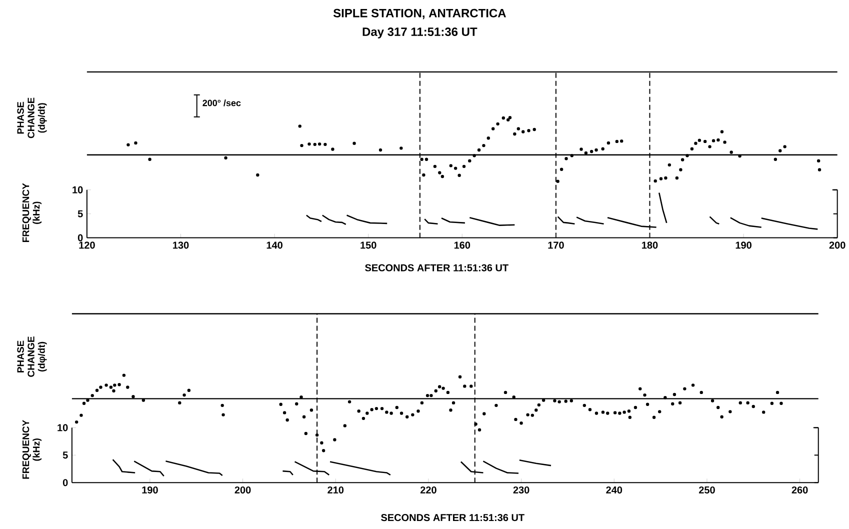 This screenshot has width=849, height=529. Describe the element at coordinates (521, 490) in the screenshot. I see `x-tick-label: 230` at that location.